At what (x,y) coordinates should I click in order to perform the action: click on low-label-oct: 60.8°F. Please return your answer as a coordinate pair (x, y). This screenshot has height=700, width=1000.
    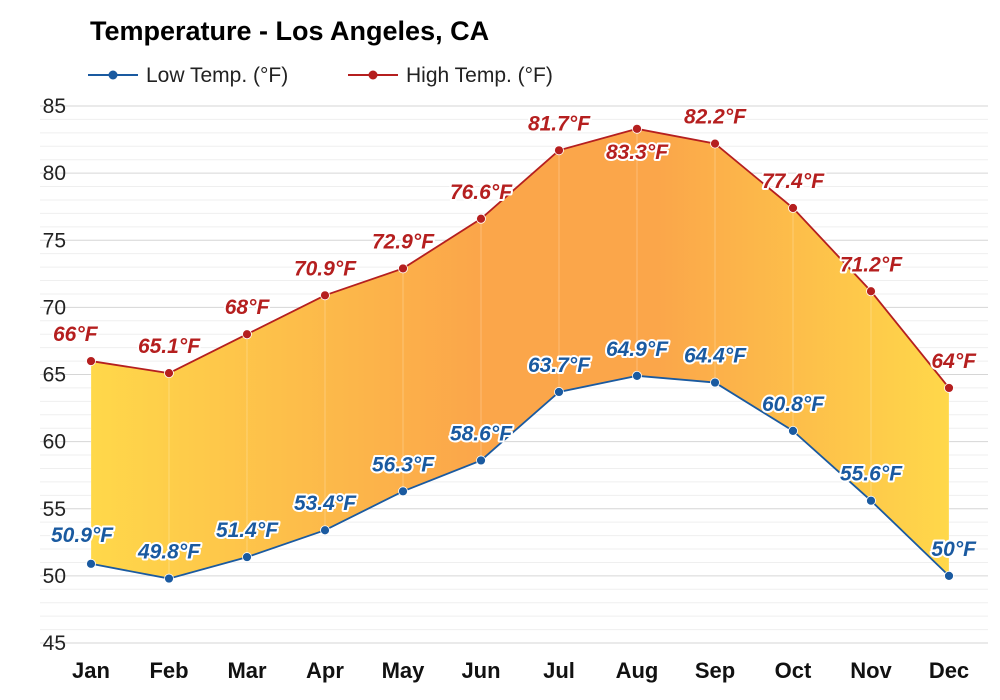
    Looking at the image, I should click on (793, 404).